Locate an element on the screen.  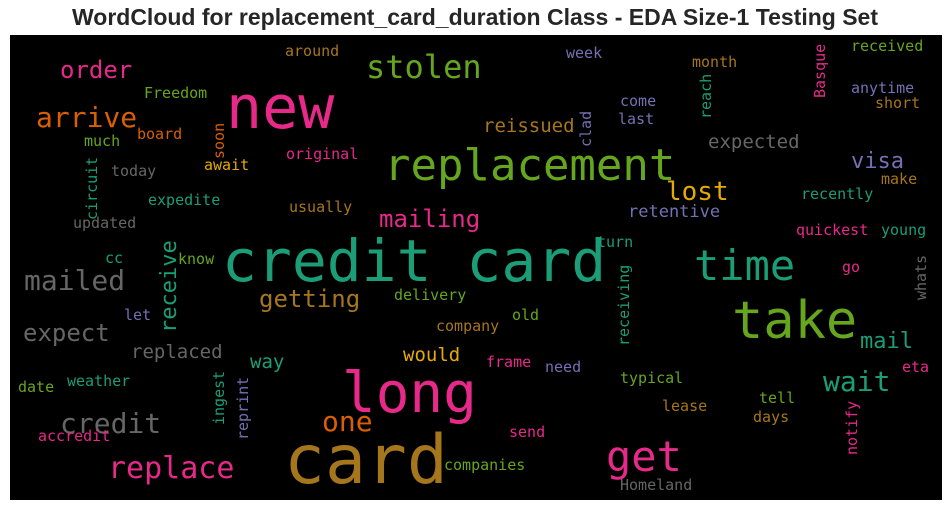
word-way: way is located at coordinates (267, 362).